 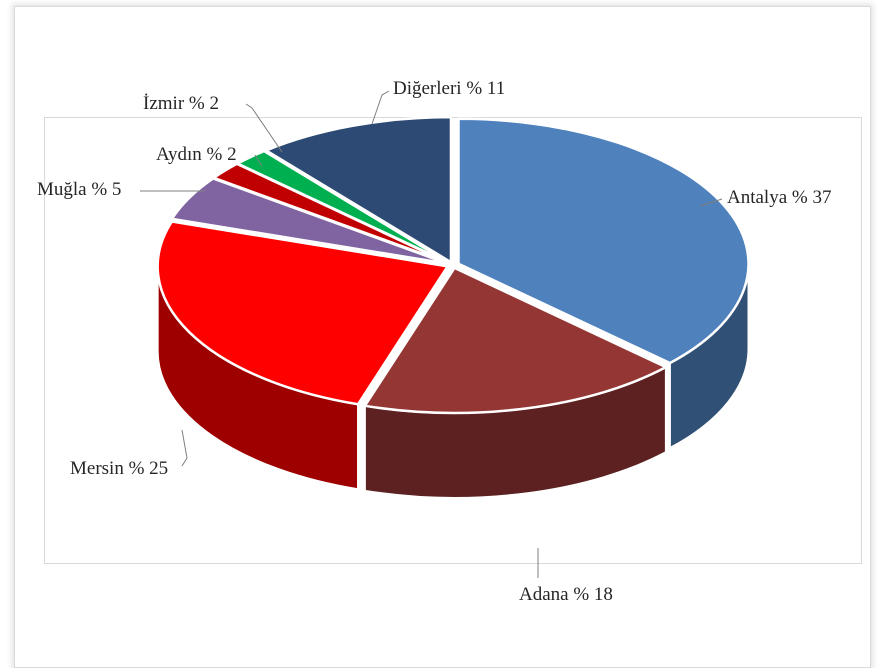 What do you see at coordinates (302, 313) in the screenshot?
I see `pie-slice-mersin` at bounding box center [302, 313].